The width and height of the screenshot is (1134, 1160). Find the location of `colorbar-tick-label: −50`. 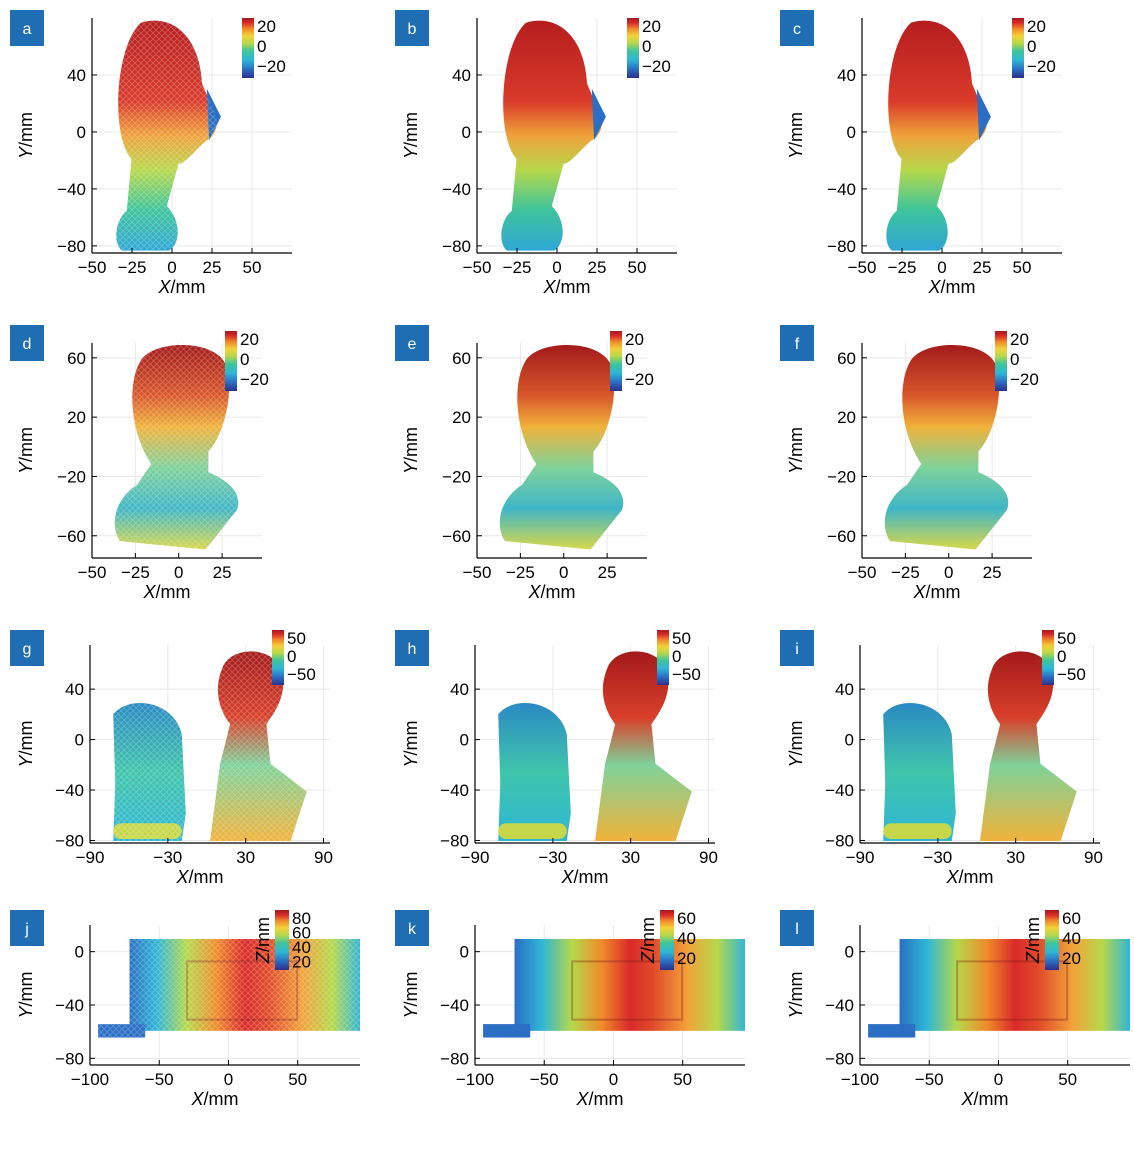

colorbar-tick-label: −50 is located at coordinates (686, 674).